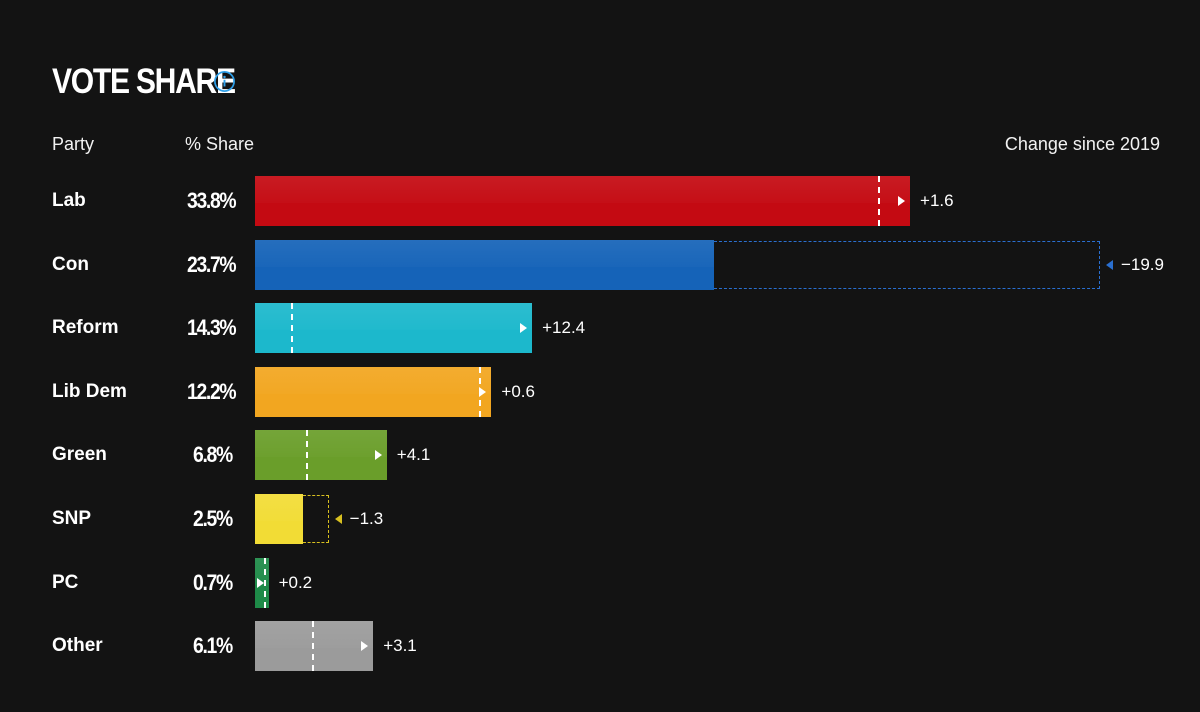 The width and height of the screenshot is (1200, 712). I want to click on share-value-reform: 14.3%, so click(212, 328).